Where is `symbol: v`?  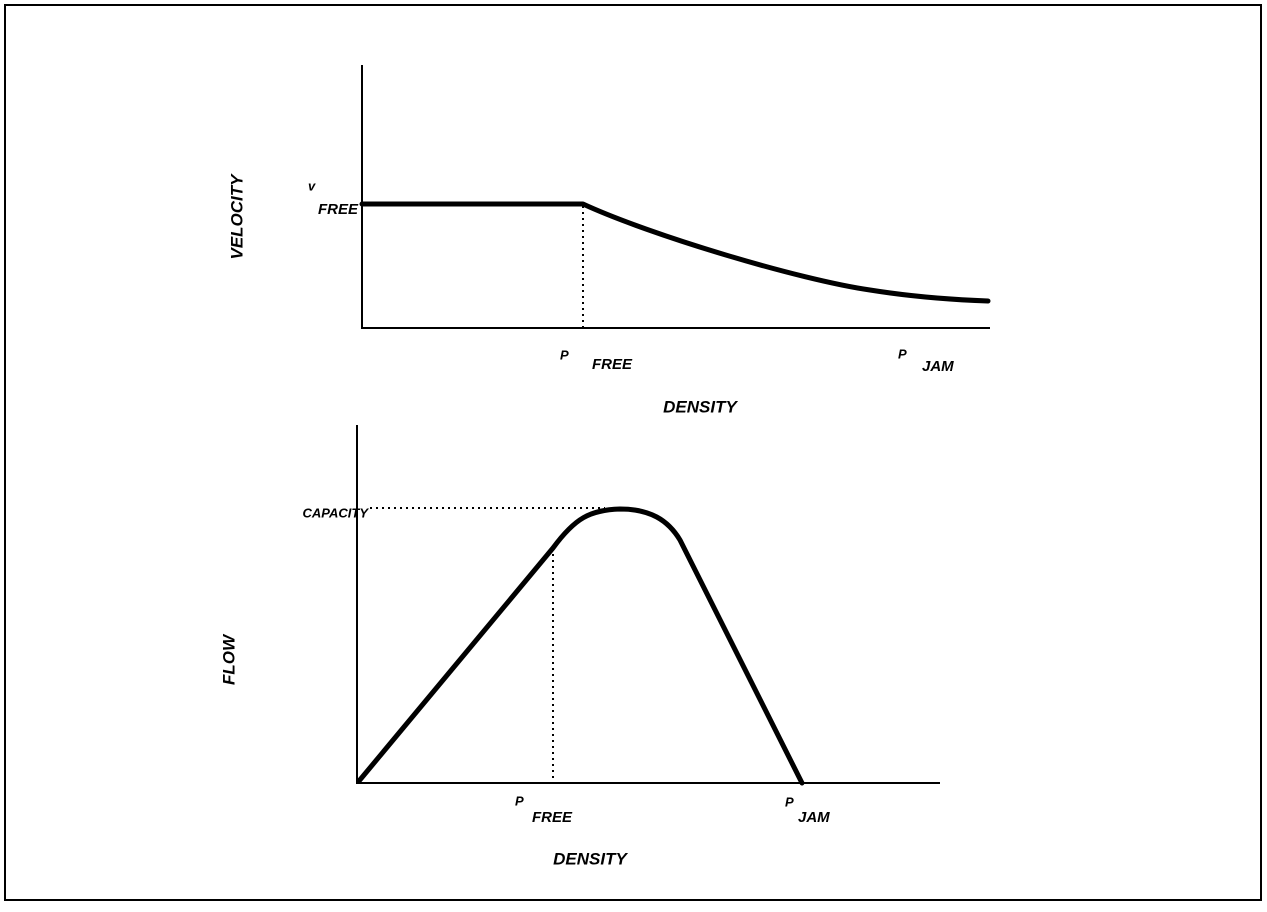 symbol: v is located at coordinates (312, 185).